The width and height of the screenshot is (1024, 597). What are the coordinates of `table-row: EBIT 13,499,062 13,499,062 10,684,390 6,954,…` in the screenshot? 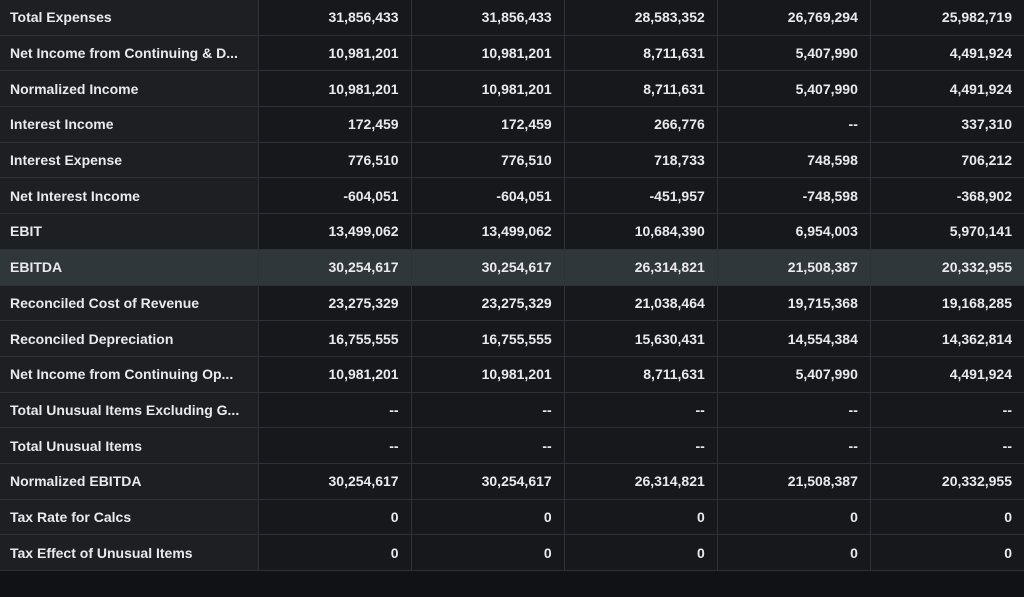 It's located at (512, 232).